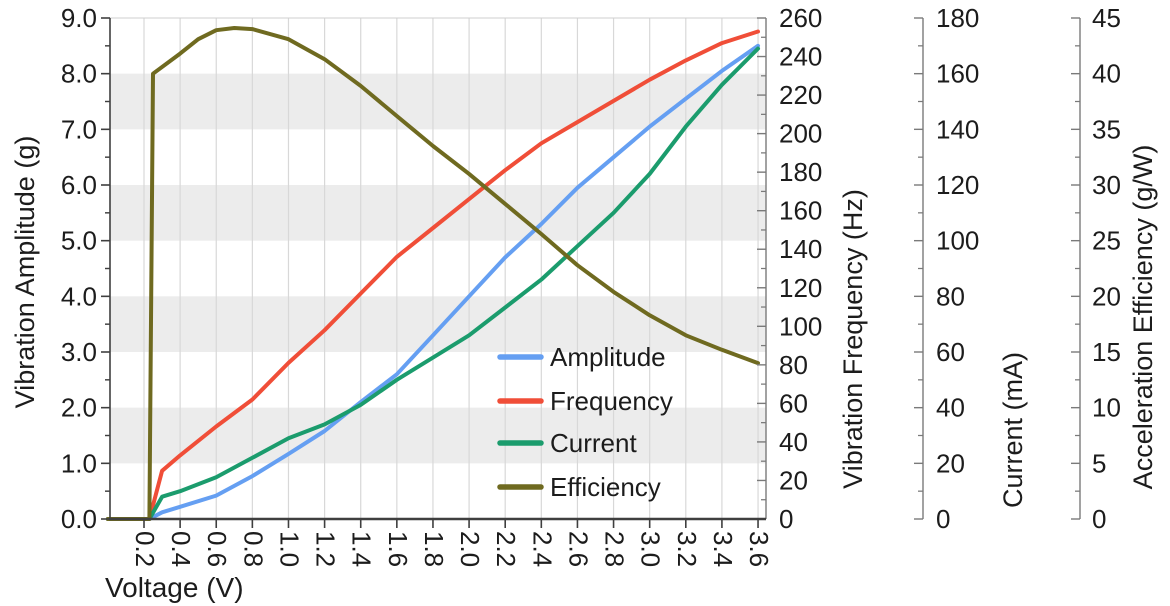 Image resolution: width=1170 pixels, height=606 pixels. Describe the element at coordinates (362, 549) in the screenshot. I see `x-tick-label: 1.4` at that location.